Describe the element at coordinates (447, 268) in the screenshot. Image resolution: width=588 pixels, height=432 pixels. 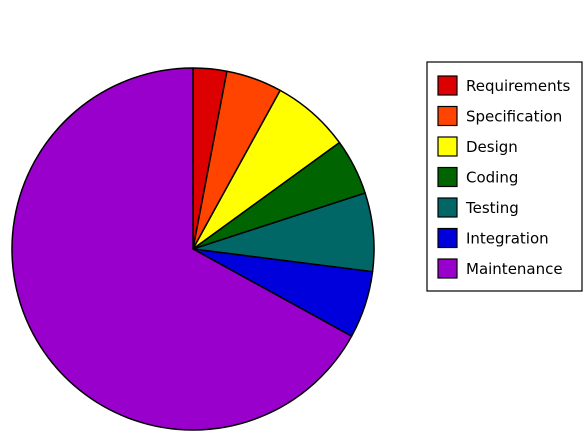
I see `legend-swatch-maintenance` at that location.